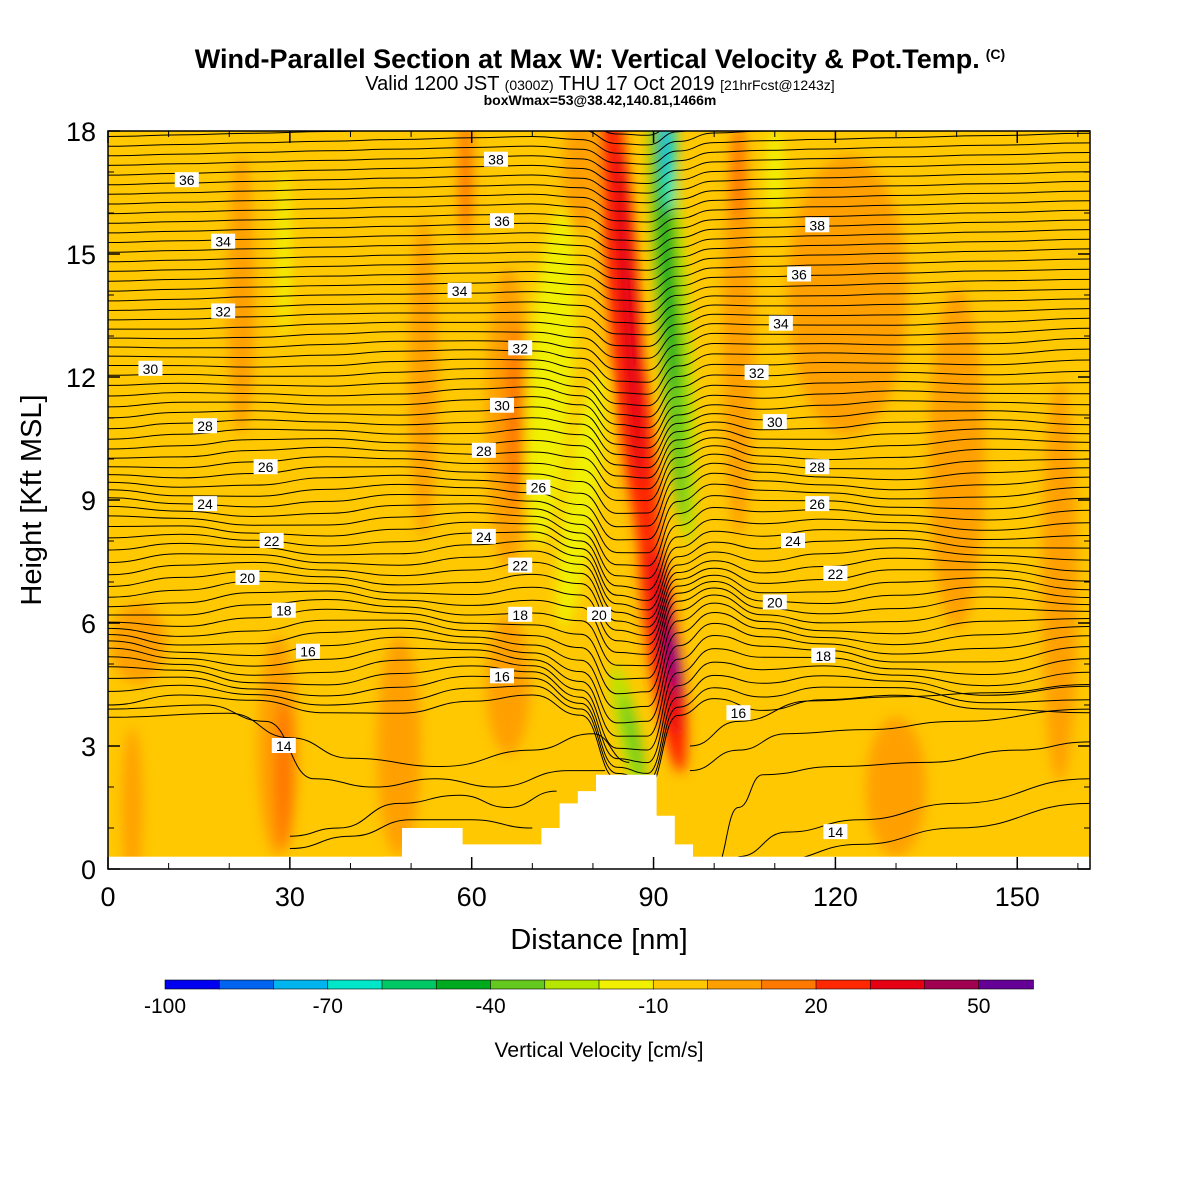 The height and width of the screenshot is (1200, 1200). I want to click on chart-subtitle-2: boxWmax=53@38.42,140.81,1466m, so click(600, 100).